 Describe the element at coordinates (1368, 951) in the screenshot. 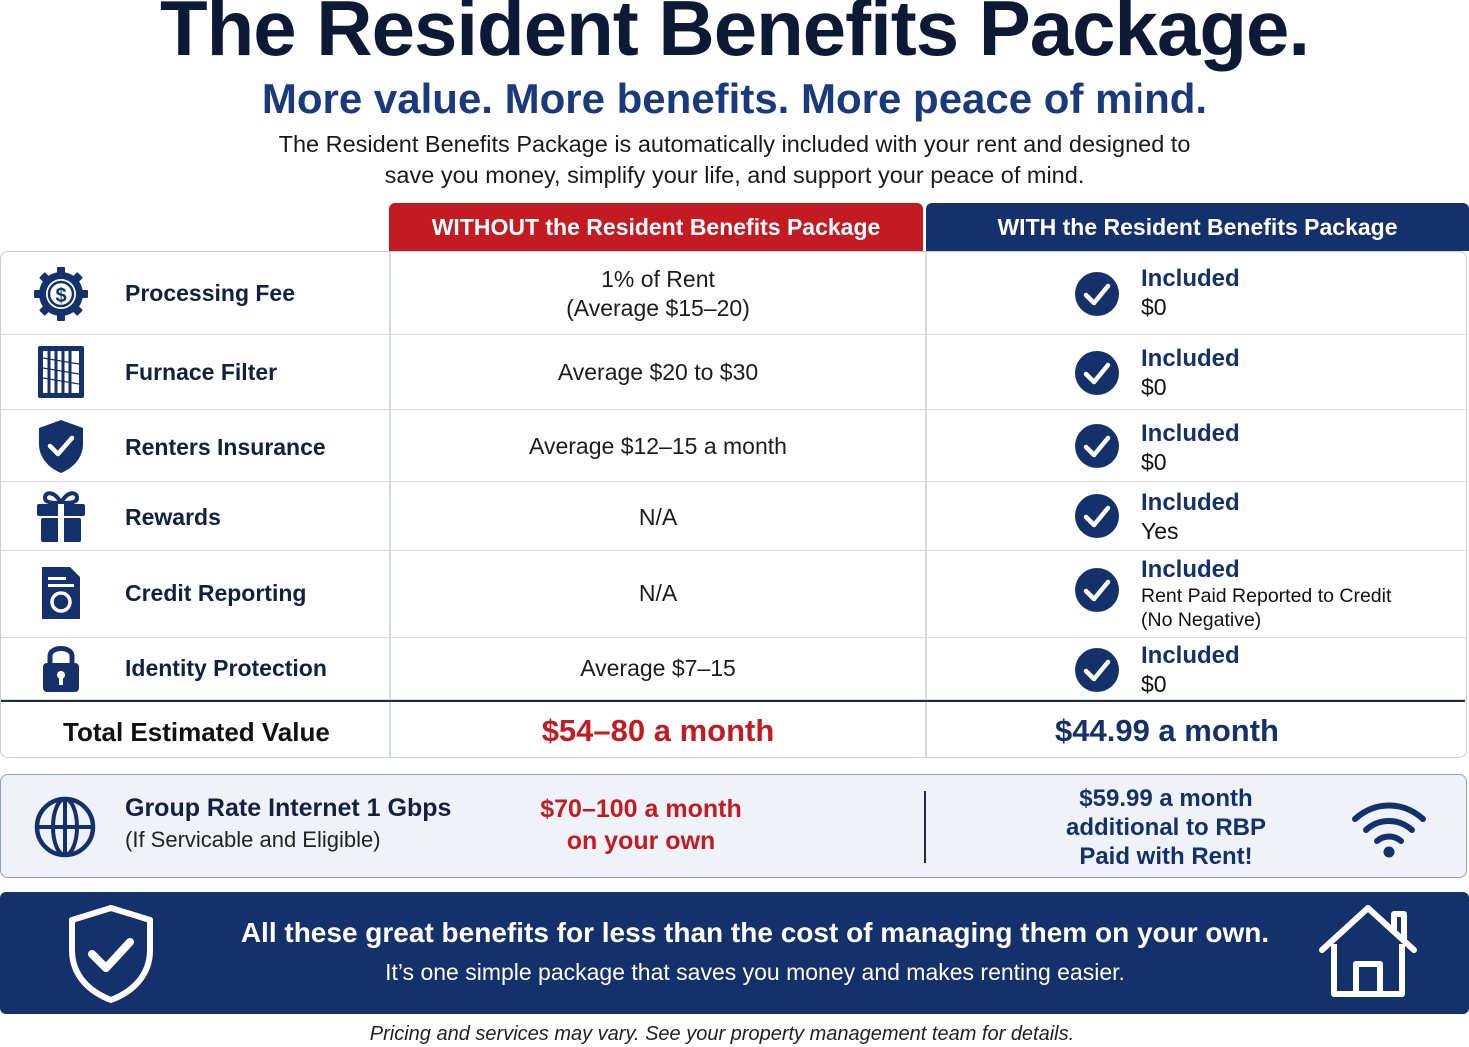

I see `house-icon` at that location.